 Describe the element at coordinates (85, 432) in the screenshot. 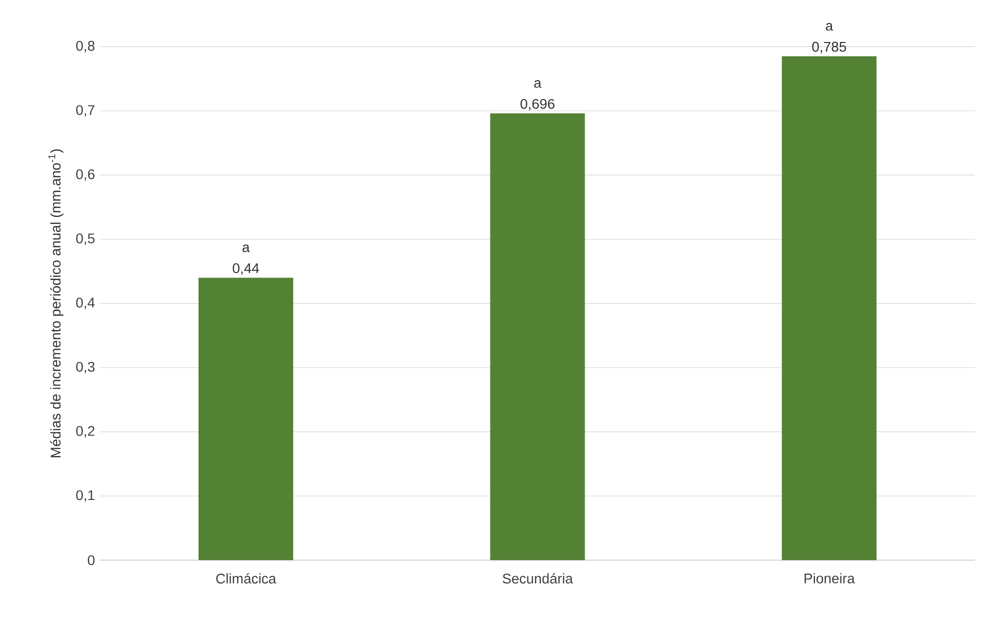

I see `y-tick-label: 0,2` at that location.